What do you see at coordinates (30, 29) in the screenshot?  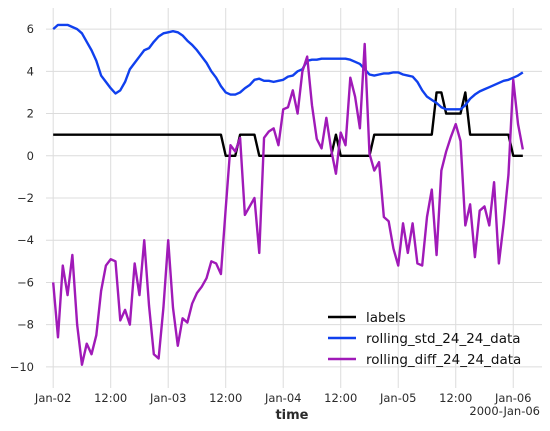 I see `y-tick-label: 6` at bounding box center [30, 29].